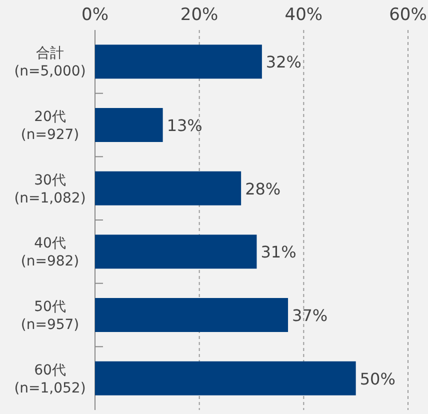 The width and height of the screenshot is (428, 414). Describe the element at coordinates (263, 188) in the screenshot. I see `value-label: 28%` at that location.